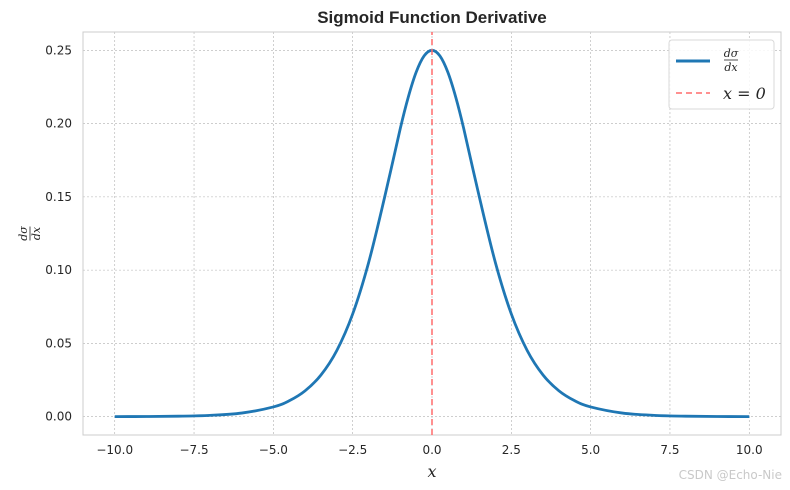 The width and height of the screenshot is (790, 490). Describe the element at coordinates (58, 197) in the screenshot. I see `y-tick-label: 0.15` at that location.